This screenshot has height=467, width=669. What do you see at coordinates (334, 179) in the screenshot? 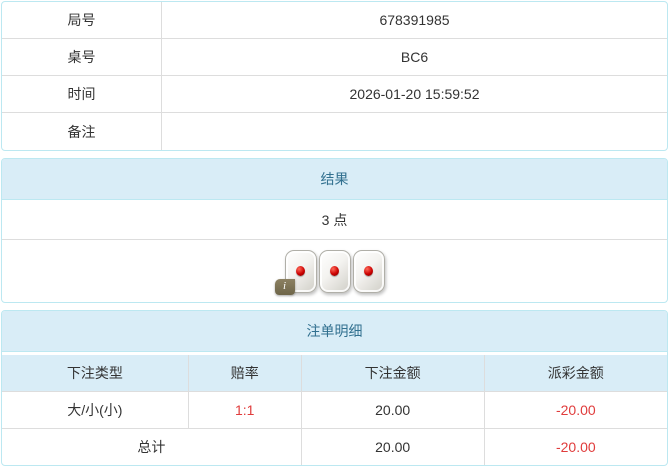
I see `result-panel-title: 结果` at bounding box center [334, 179].